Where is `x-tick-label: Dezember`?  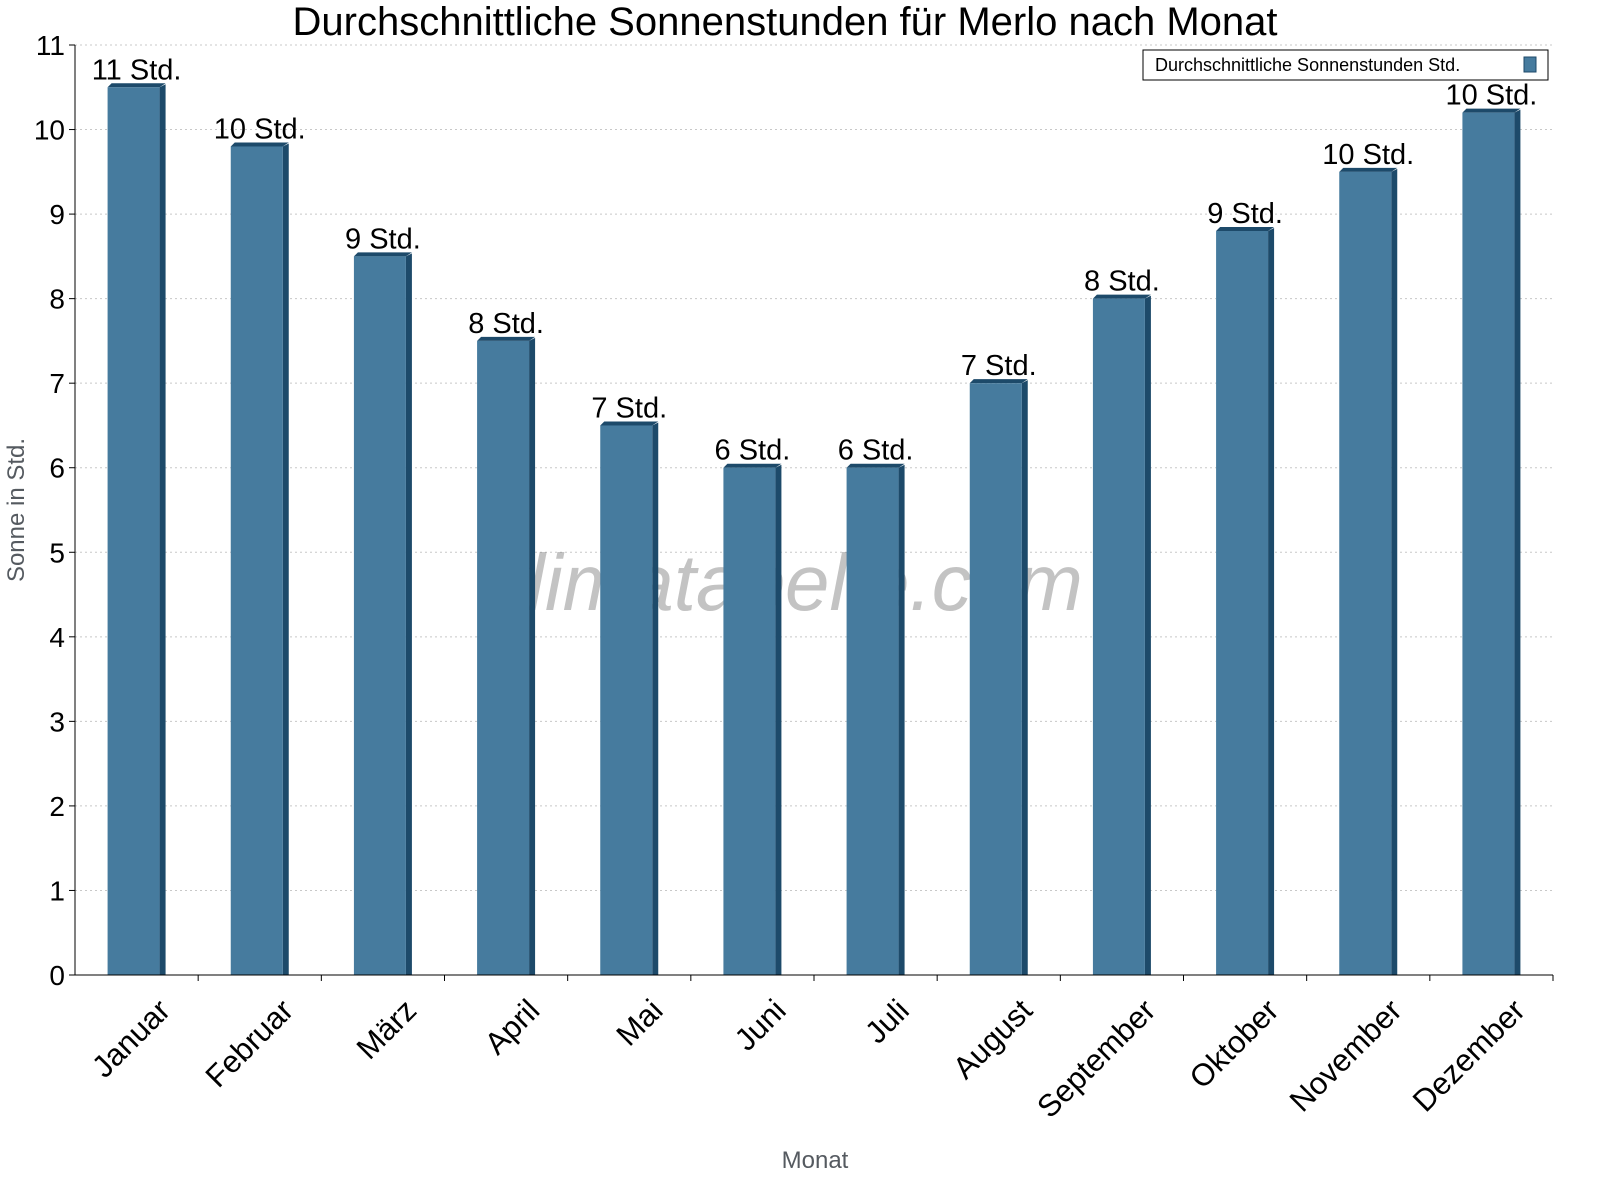
x-tick-label: Dezember is located at coordinates (1469, 1056).